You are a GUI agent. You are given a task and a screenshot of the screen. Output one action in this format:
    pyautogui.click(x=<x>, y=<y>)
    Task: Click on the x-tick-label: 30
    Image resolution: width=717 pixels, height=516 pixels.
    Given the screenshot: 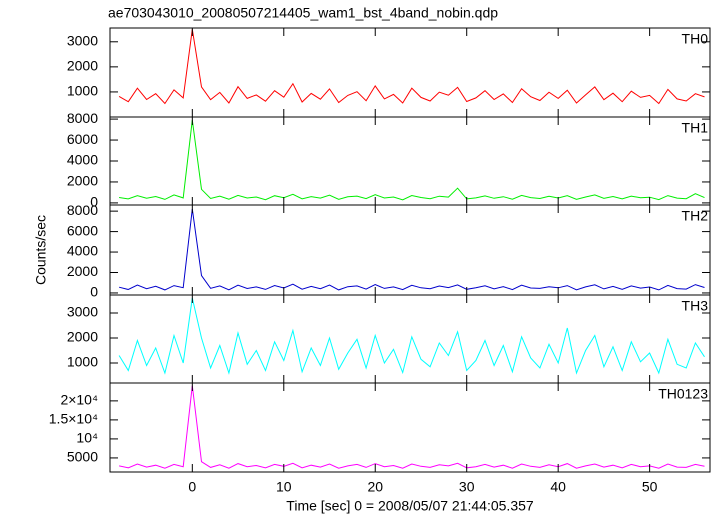 What is the action you would take?
    pyautogui.click(x=467, y=487)
    